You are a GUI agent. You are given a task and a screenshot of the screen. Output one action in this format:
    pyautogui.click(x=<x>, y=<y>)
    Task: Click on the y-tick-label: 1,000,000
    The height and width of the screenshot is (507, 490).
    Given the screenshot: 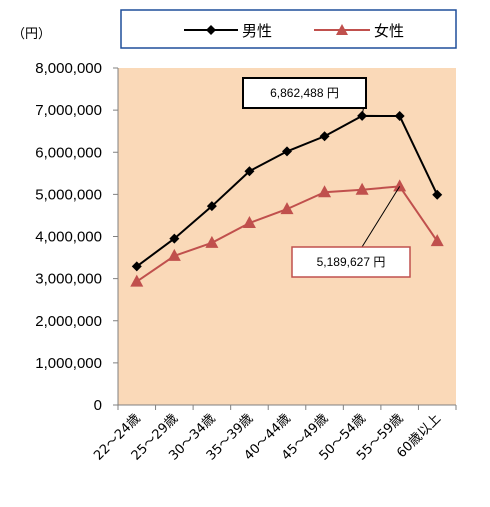 What is the action you would take?
    pyautogui.click(x=68, y=363)
    